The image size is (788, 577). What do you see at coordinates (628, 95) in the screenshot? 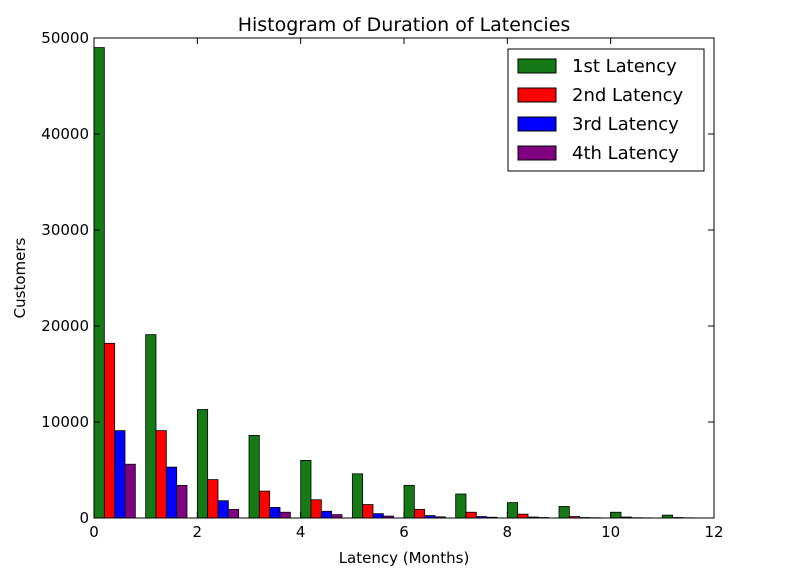
I see `legend-label: 2nd Latency` at bounding box center [628, 95].